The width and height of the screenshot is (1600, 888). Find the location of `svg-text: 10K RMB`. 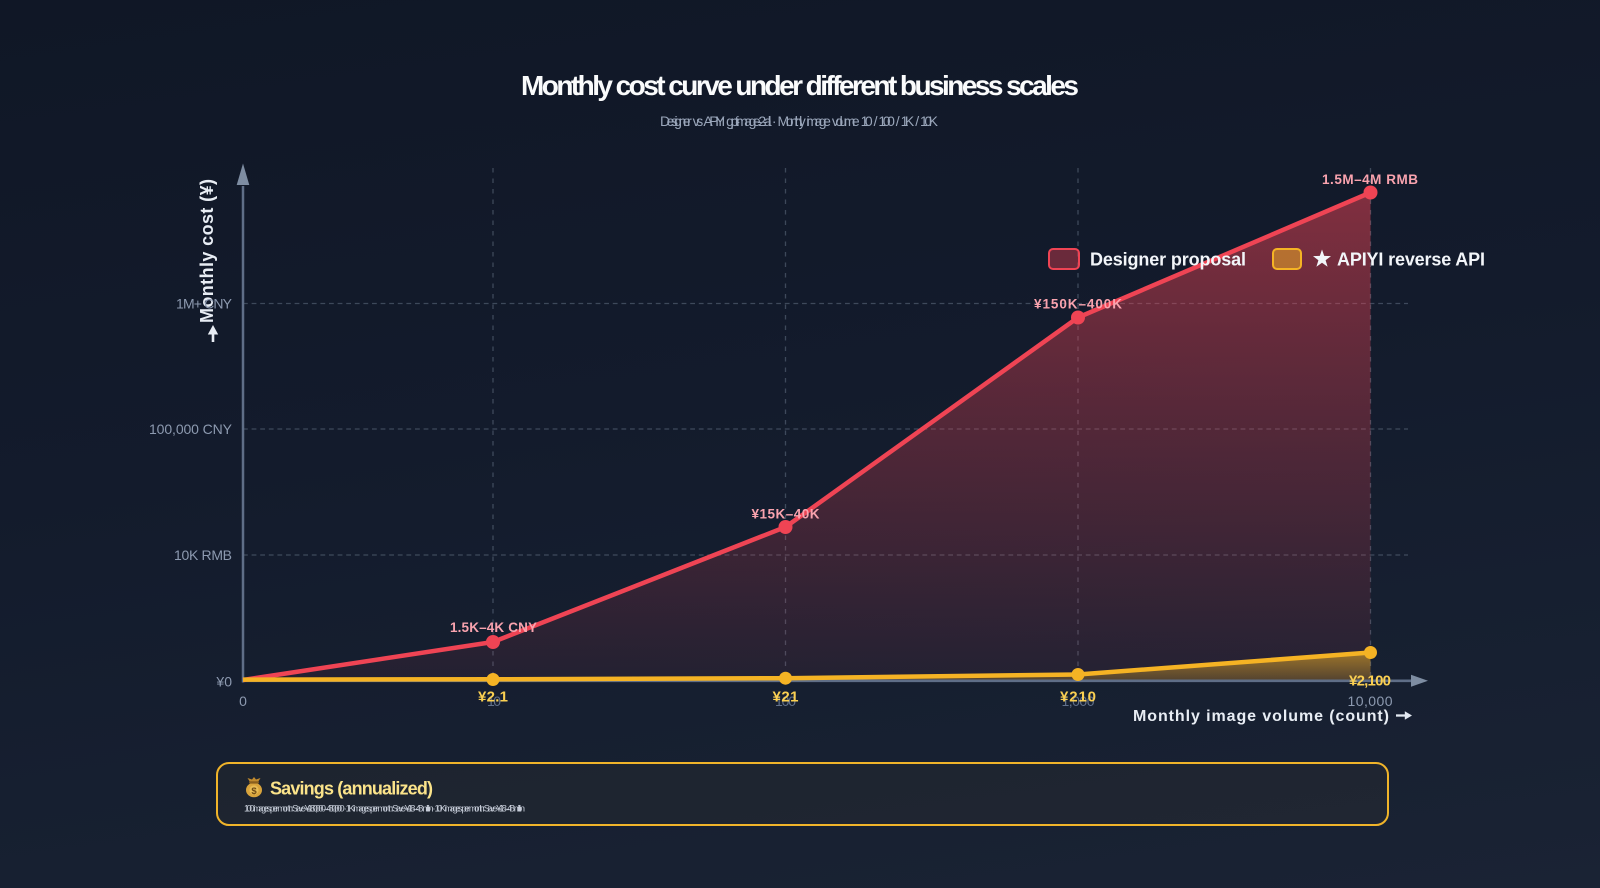

svg-text: 10K RMB is located at coordinates (203, 555).